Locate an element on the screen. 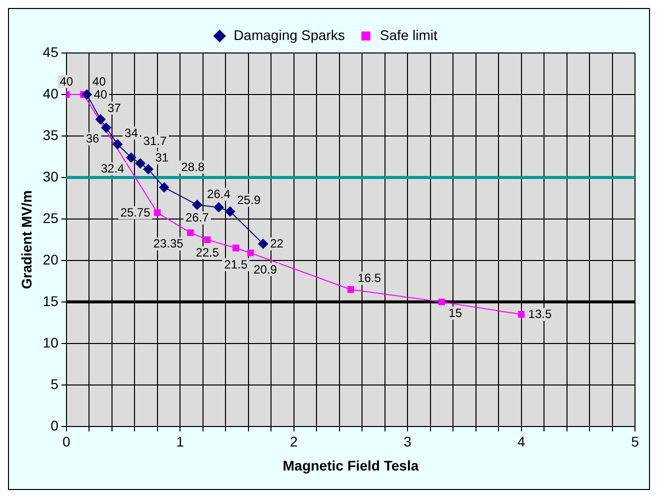  y-tick-label: 5 is located at coordinates (54, 384).